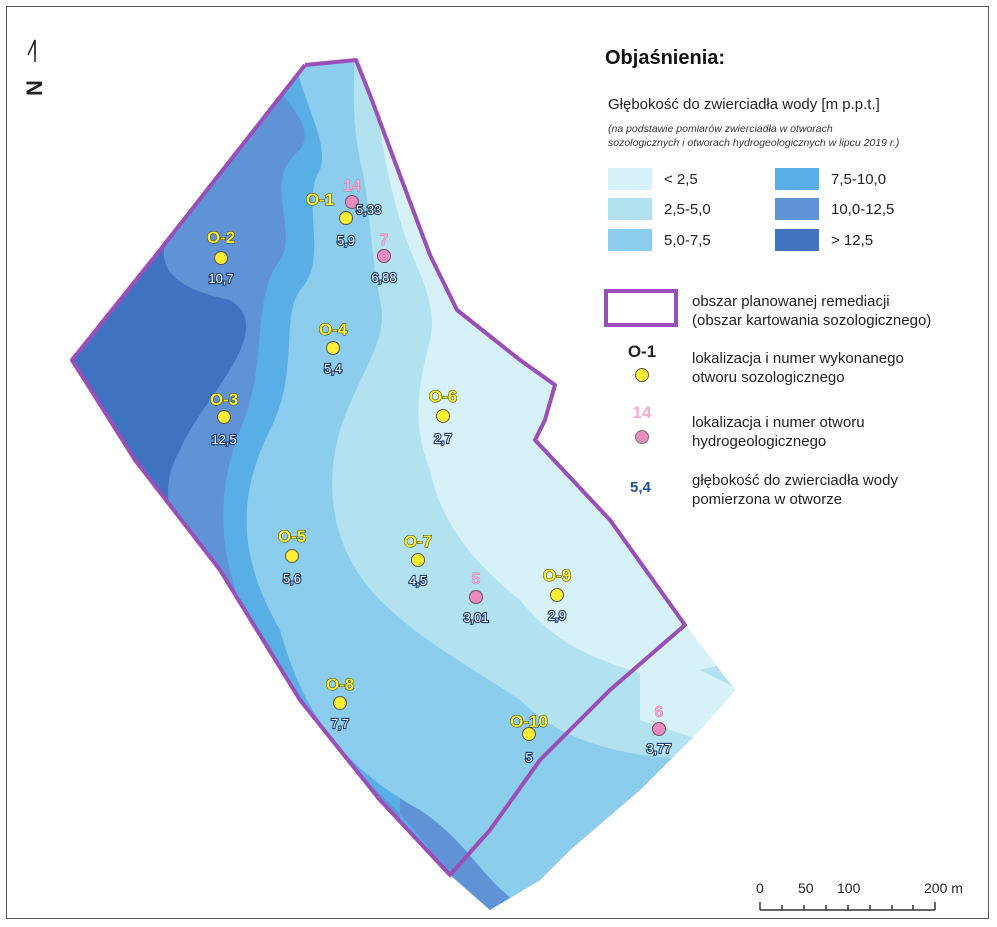 Image resolution: width=997 pixels, height=927 pixels. I want to click on legend-class-label: < 2,5, so click(681, 179).